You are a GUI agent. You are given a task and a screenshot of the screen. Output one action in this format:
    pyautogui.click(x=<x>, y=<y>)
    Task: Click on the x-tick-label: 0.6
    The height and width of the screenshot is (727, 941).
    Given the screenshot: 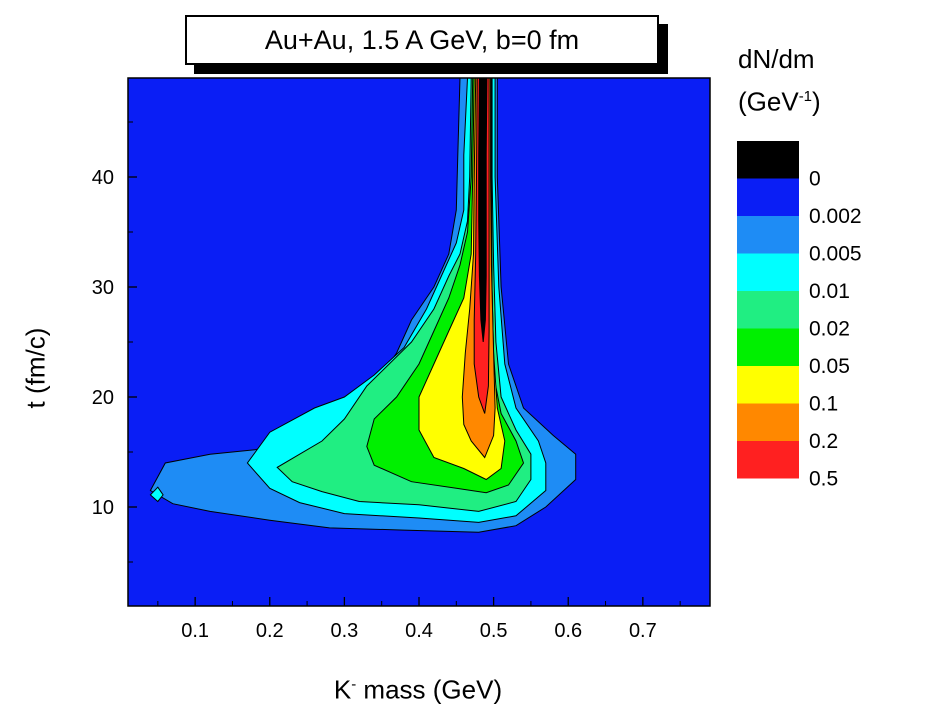 What is the action you would take?
    pyautogui.click(x=568, y=631)
    